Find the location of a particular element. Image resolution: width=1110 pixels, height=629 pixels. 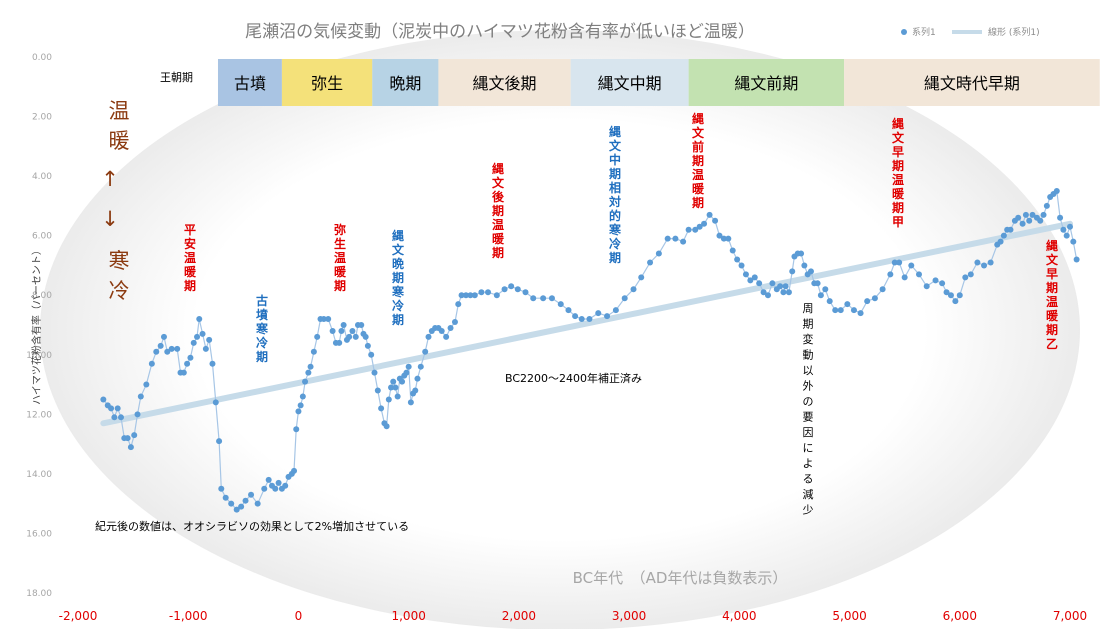

period-label: 古墳 is located at coordinates (250, 83).